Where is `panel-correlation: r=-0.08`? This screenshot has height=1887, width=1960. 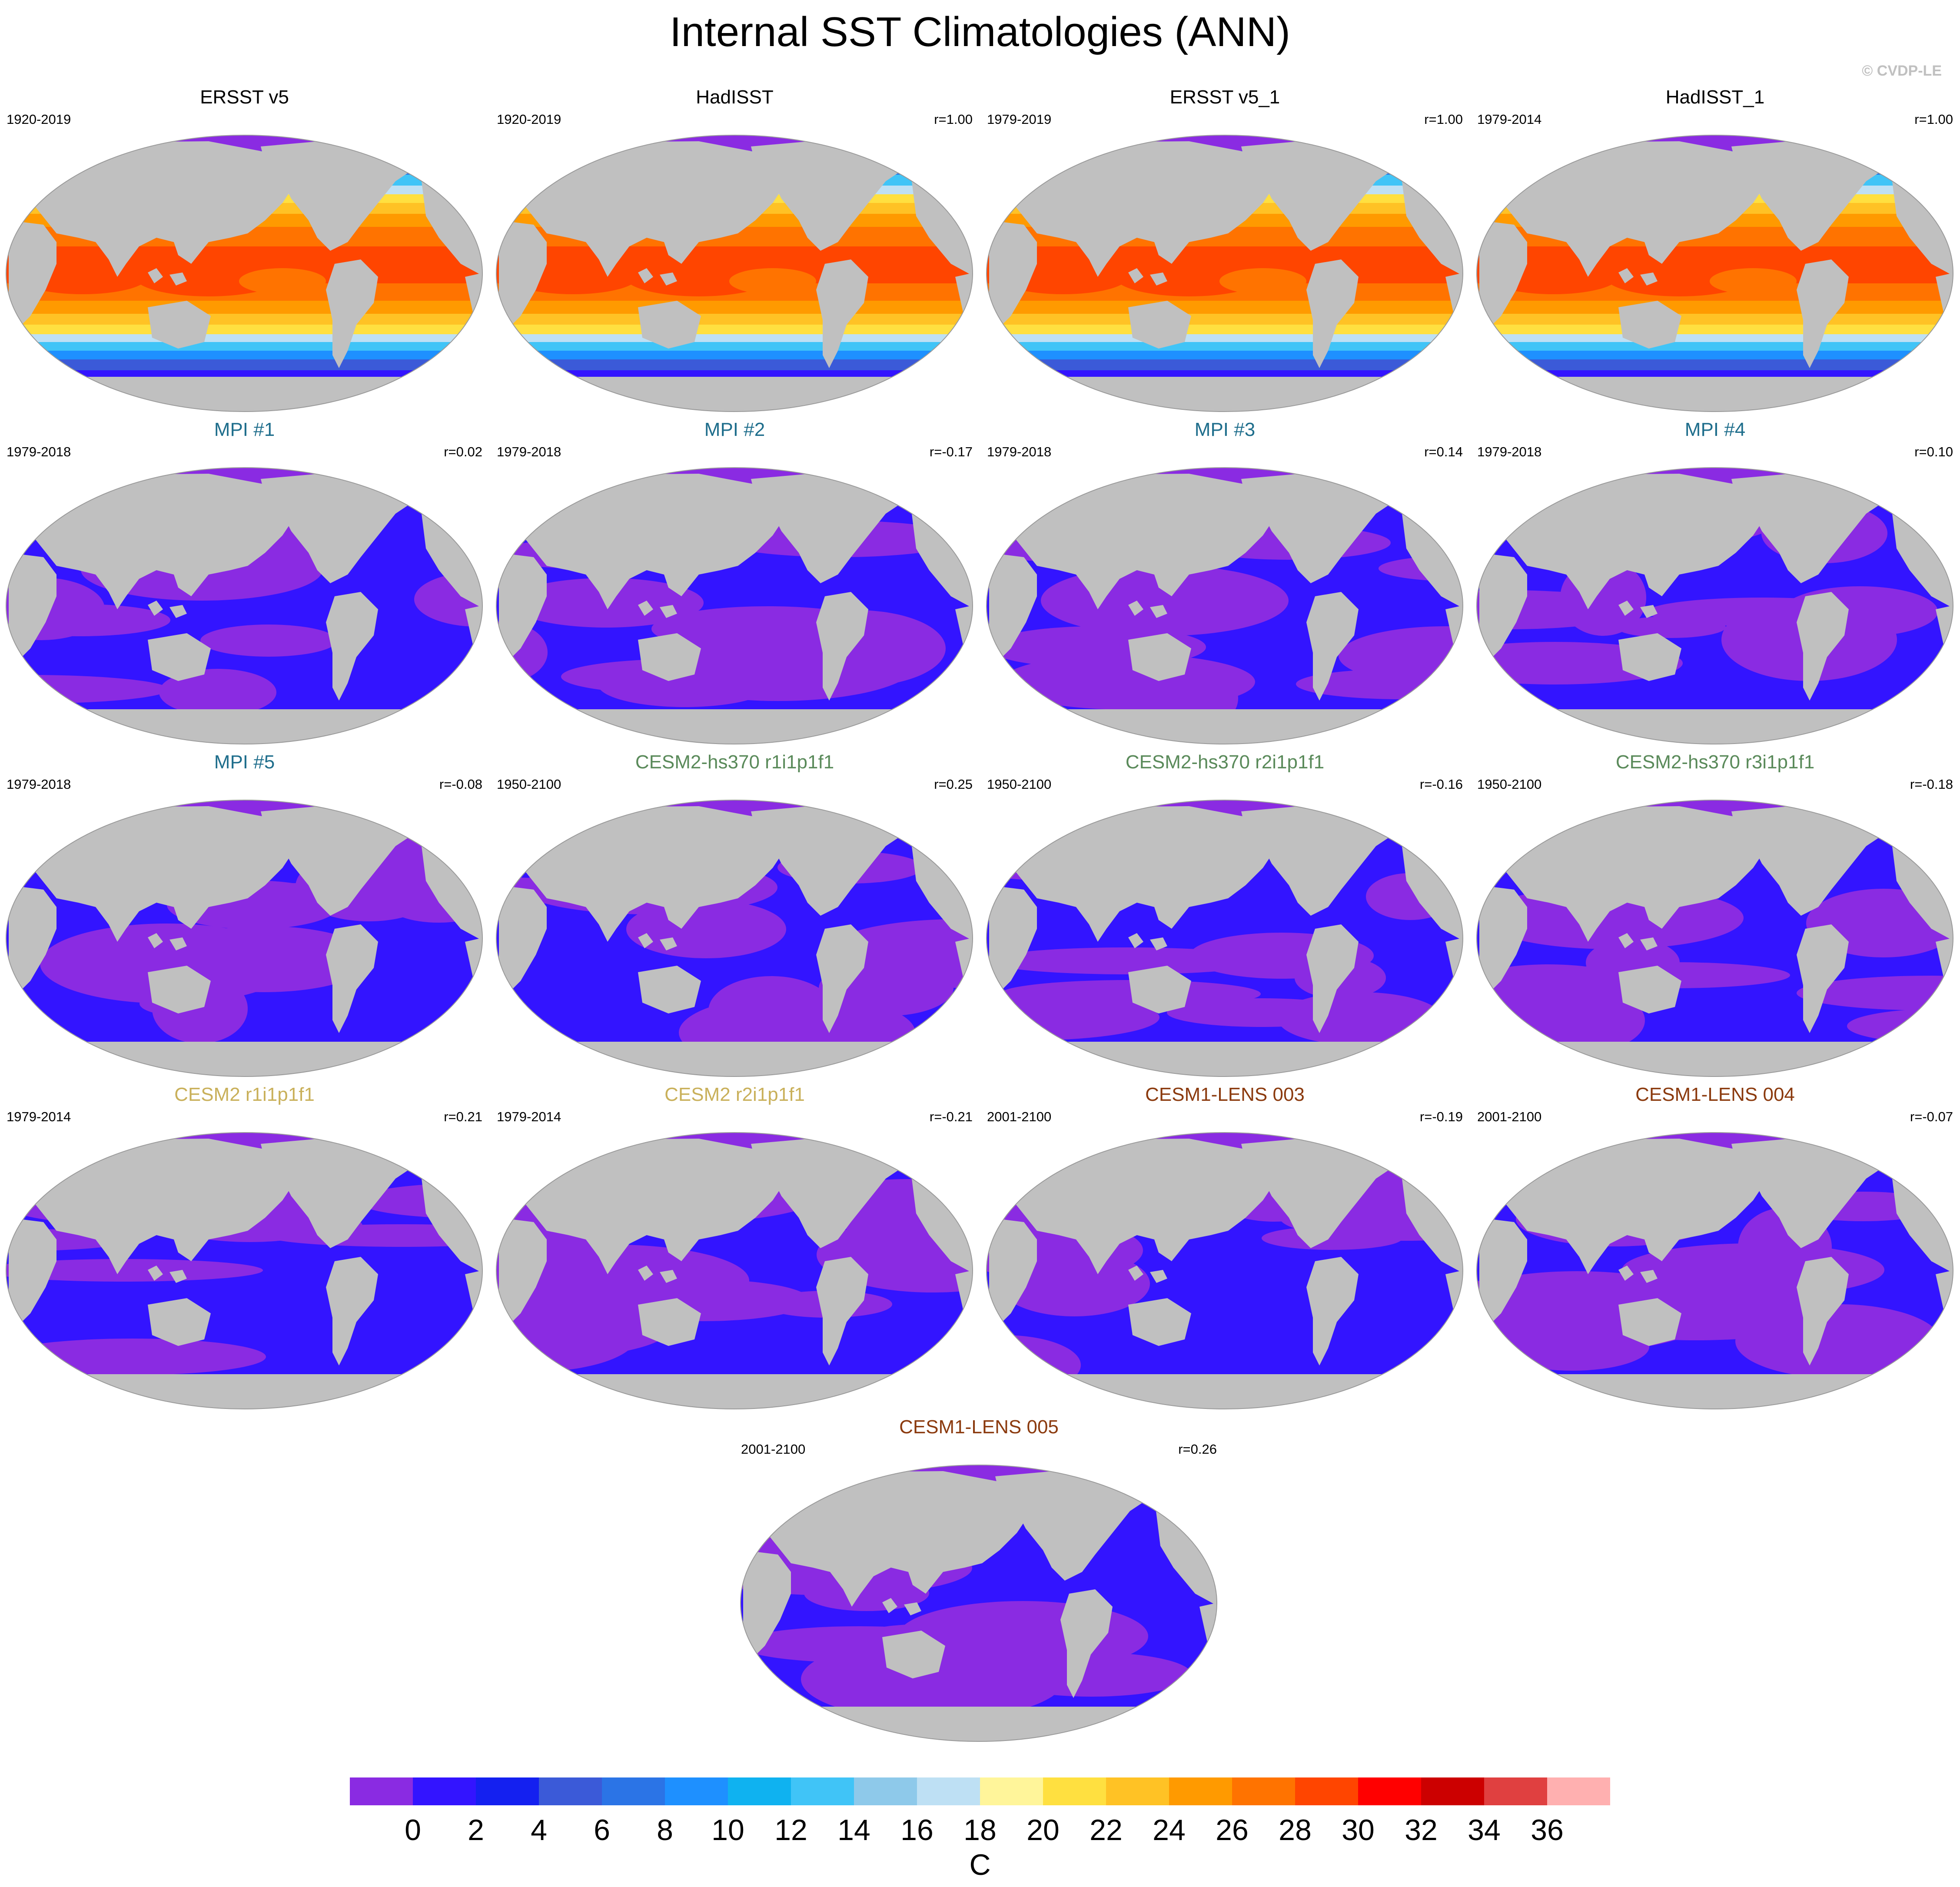
panel-correlation: r=-0.08 is located at coordinates (460, 784).